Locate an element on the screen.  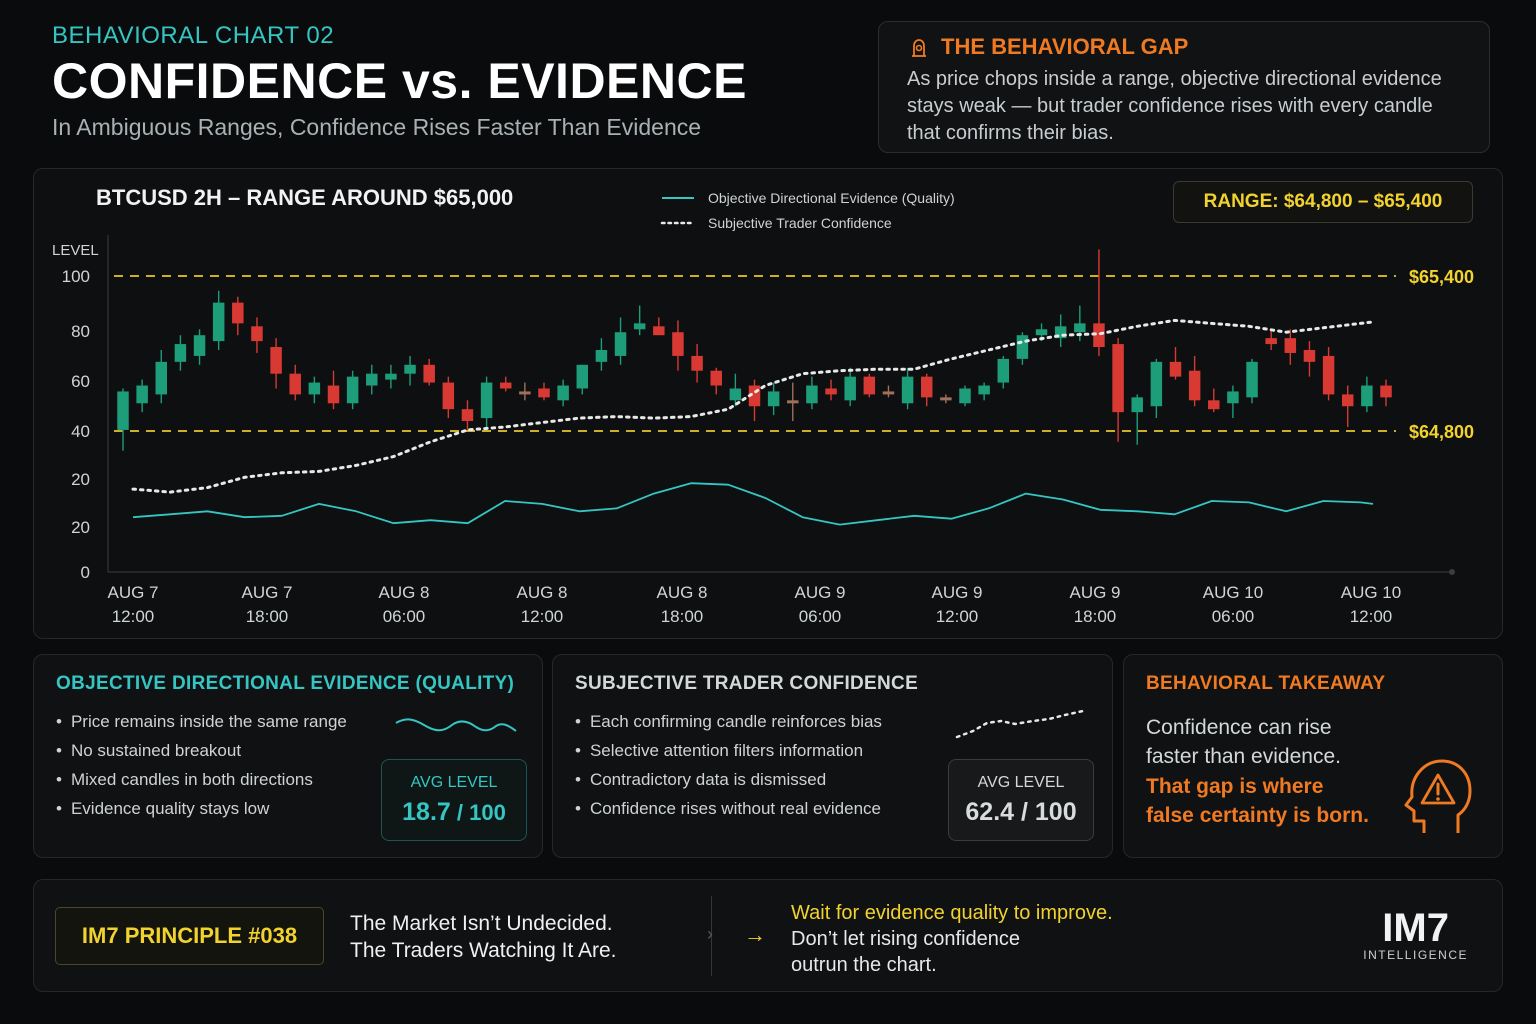
y-tick-label: 0 is located at coordinates (85, 572).